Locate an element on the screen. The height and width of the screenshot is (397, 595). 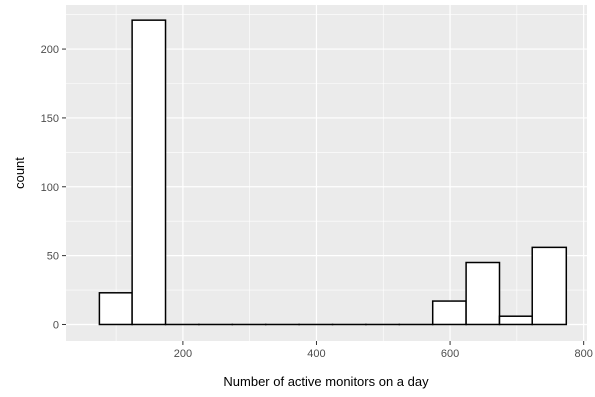
y-tick-label: 200 is located at coordinates (50, 50).